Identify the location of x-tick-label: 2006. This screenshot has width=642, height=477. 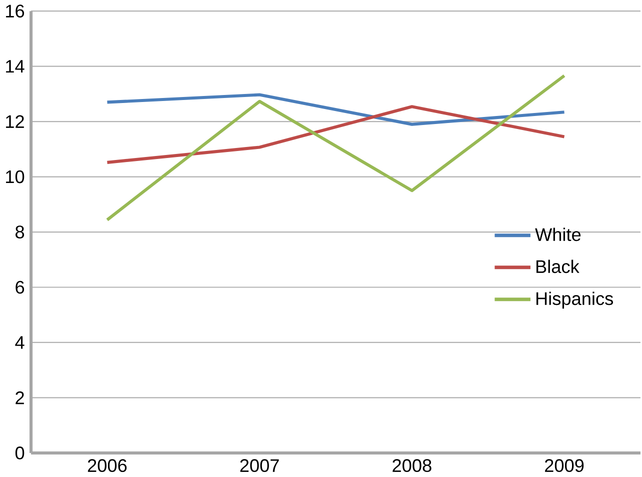
(107, 465).